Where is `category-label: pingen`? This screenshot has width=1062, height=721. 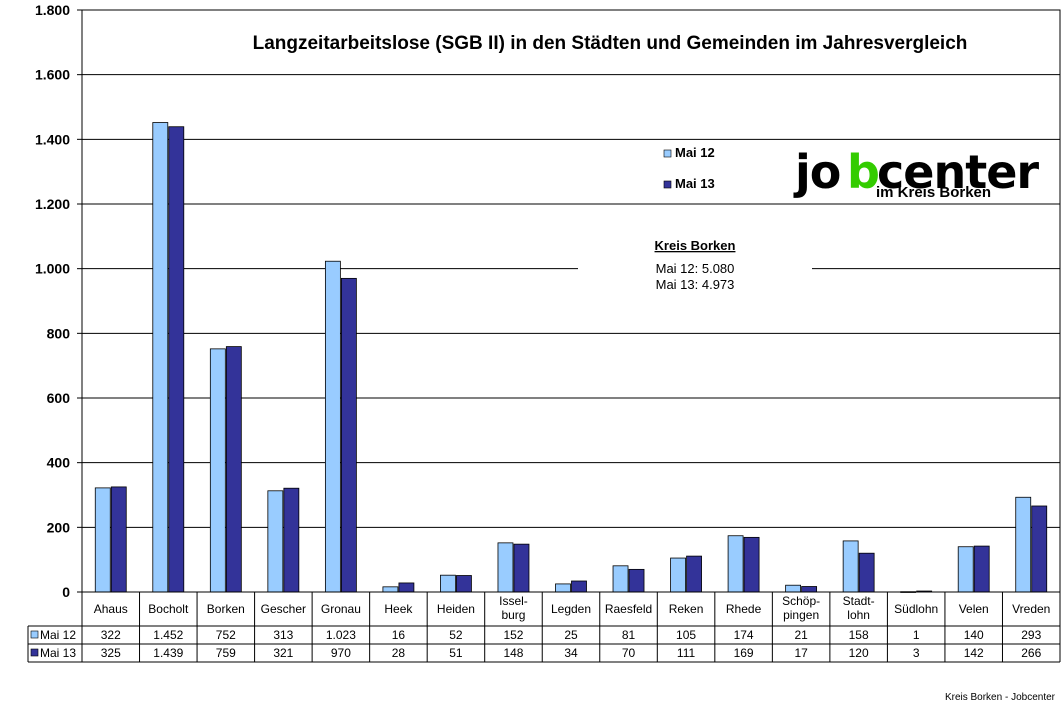
category-label: pingen is located at coordinates (801, 615).